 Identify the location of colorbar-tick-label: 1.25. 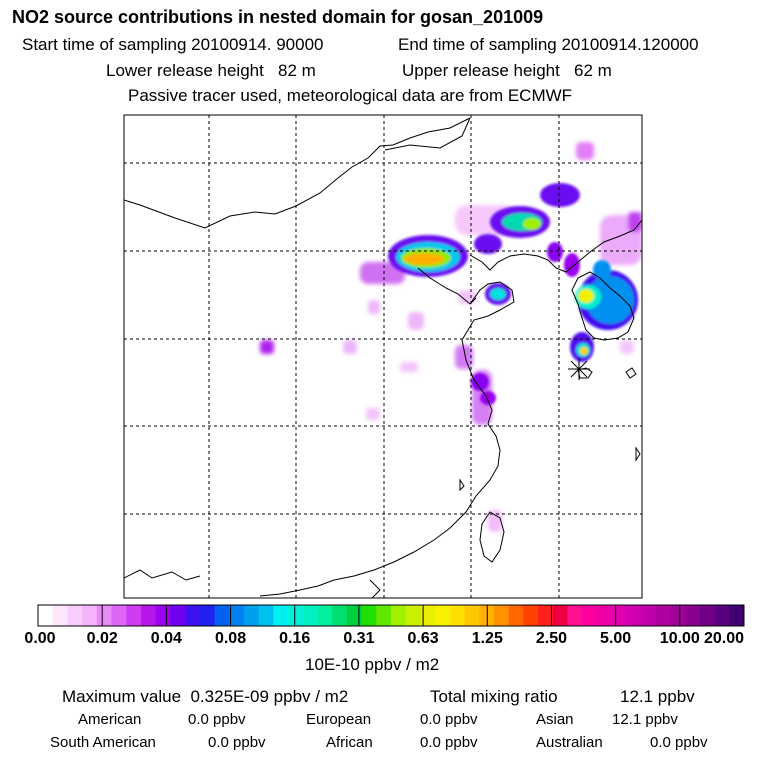
(487, 638).